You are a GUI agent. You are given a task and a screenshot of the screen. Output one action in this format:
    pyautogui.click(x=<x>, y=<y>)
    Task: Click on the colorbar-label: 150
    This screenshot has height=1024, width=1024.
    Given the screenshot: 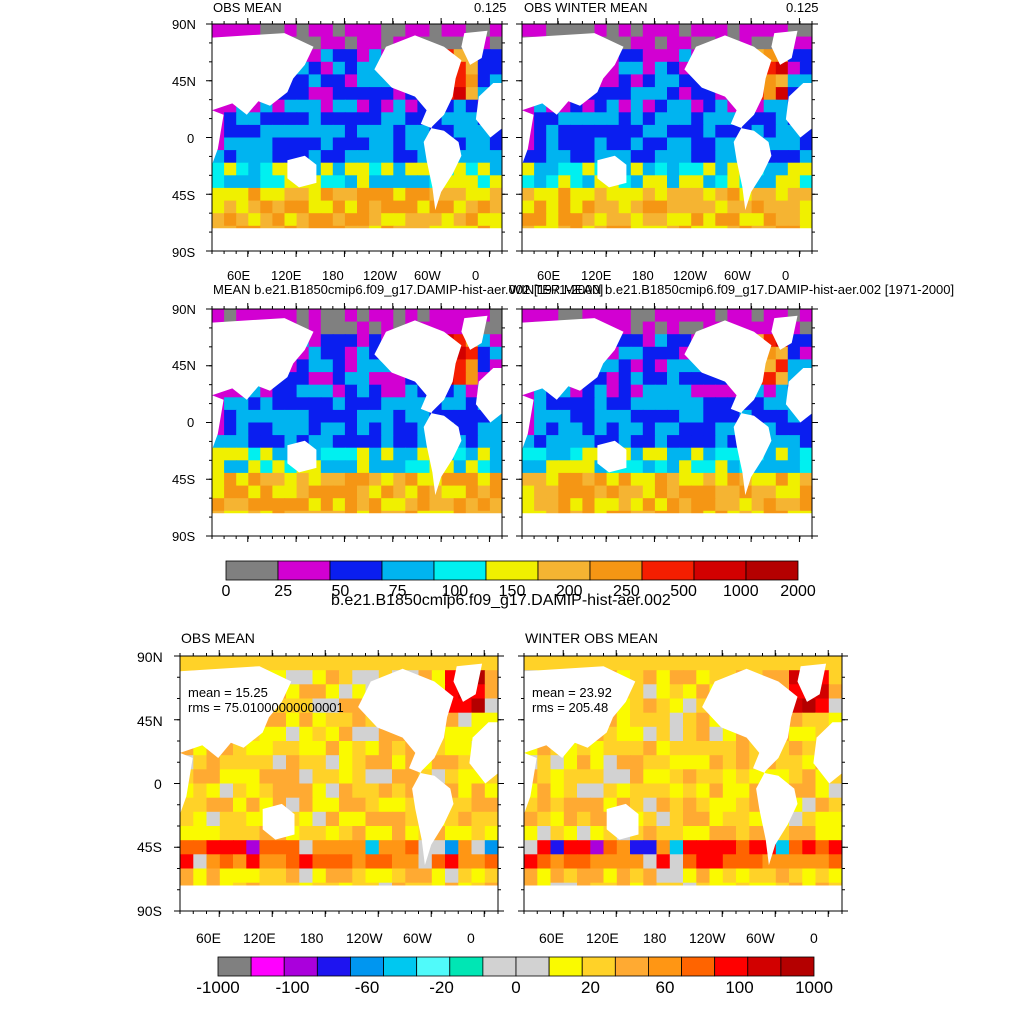 What is the action you would take?
    pyautogui.click(x=512, y=591)
    